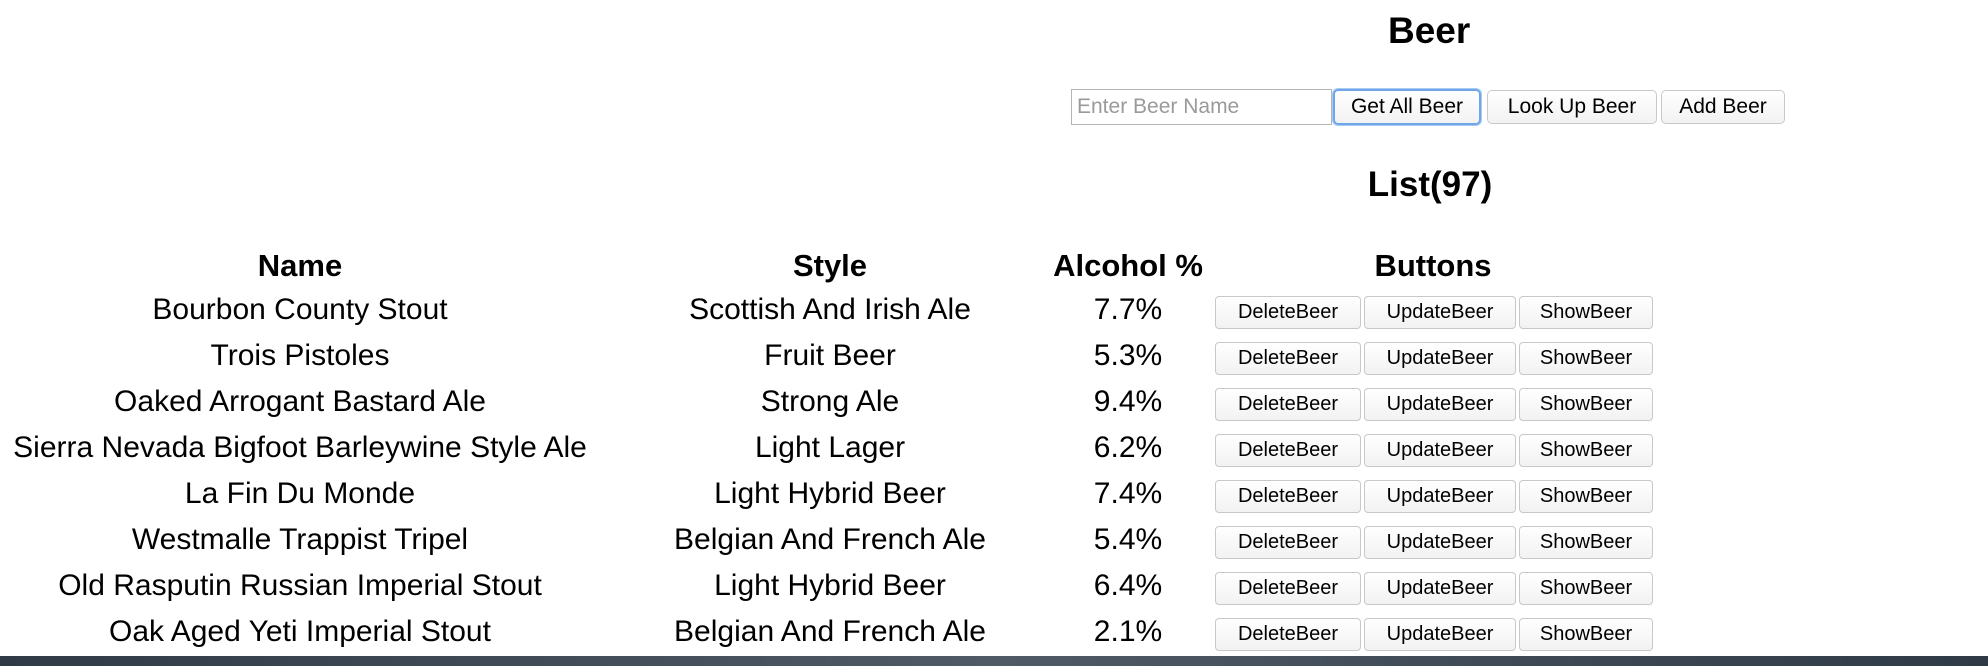 This screenshot has height=666, width=1988. What do you see at coordinates (830, 447) in the screenshot?
I see `beer-style-cell: Light Lager` at bounding box center [830, 447].